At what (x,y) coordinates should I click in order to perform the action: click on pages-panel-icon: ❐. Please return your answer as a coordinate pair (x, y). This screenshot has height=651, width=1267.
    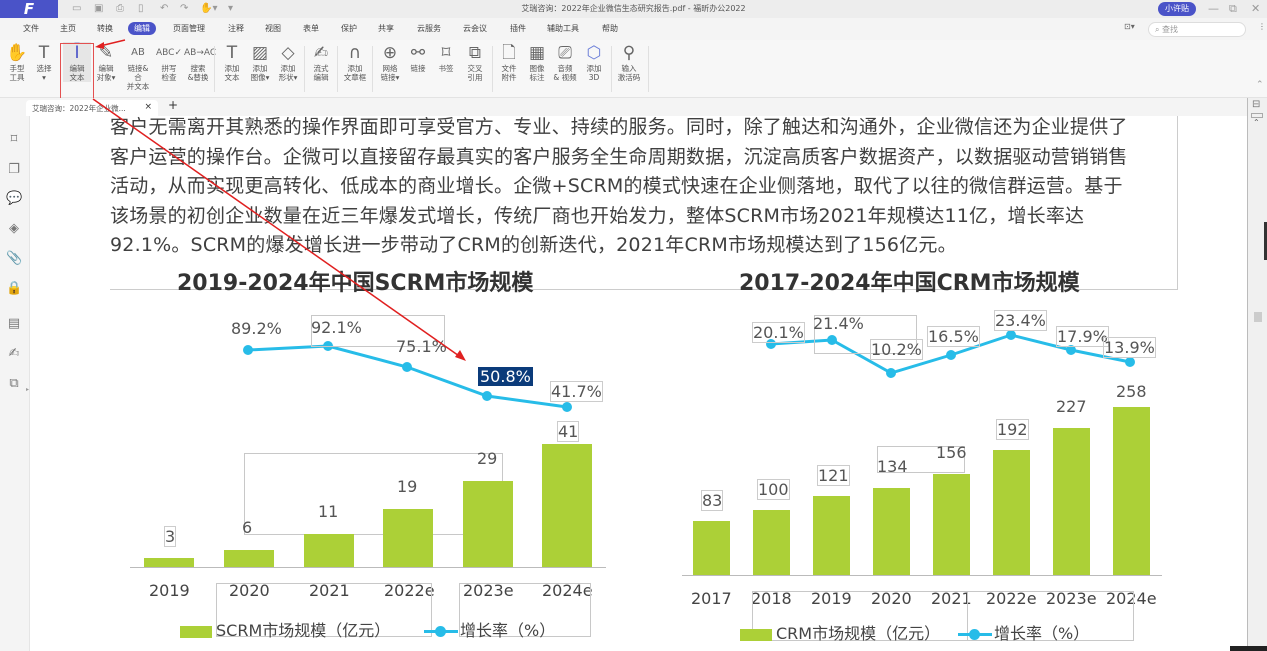
    Looking at the image, I should click on (14, 169).